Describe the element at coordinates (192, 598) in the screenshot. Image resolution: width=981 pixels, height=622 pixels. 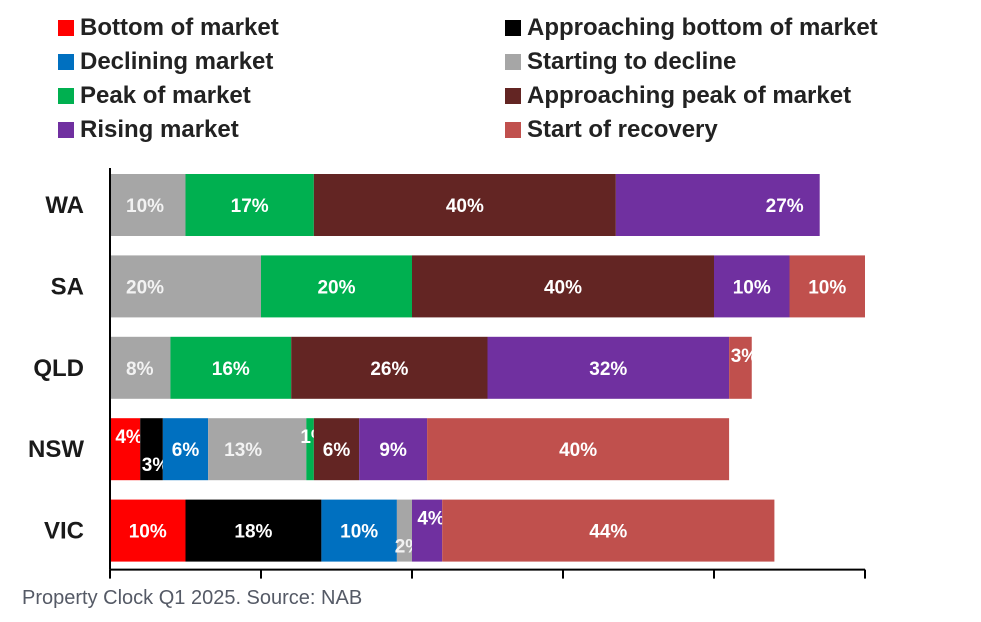
I see `figure-caption: Property Clock Q1 2025. Source: NAB` at that location.